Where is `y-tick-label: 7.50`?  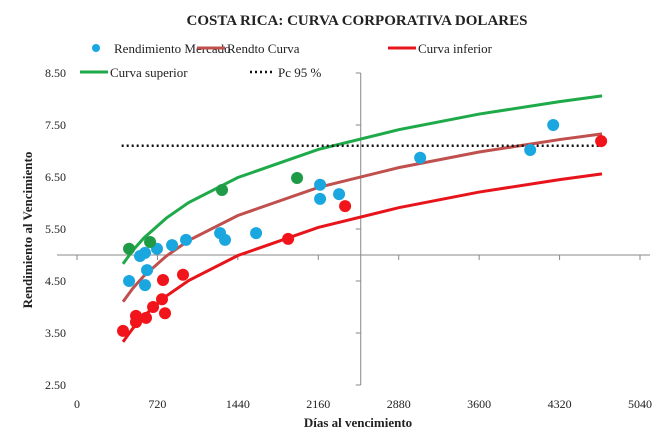
y-tick-label: 7.50 is located at coordinates (55, 125).